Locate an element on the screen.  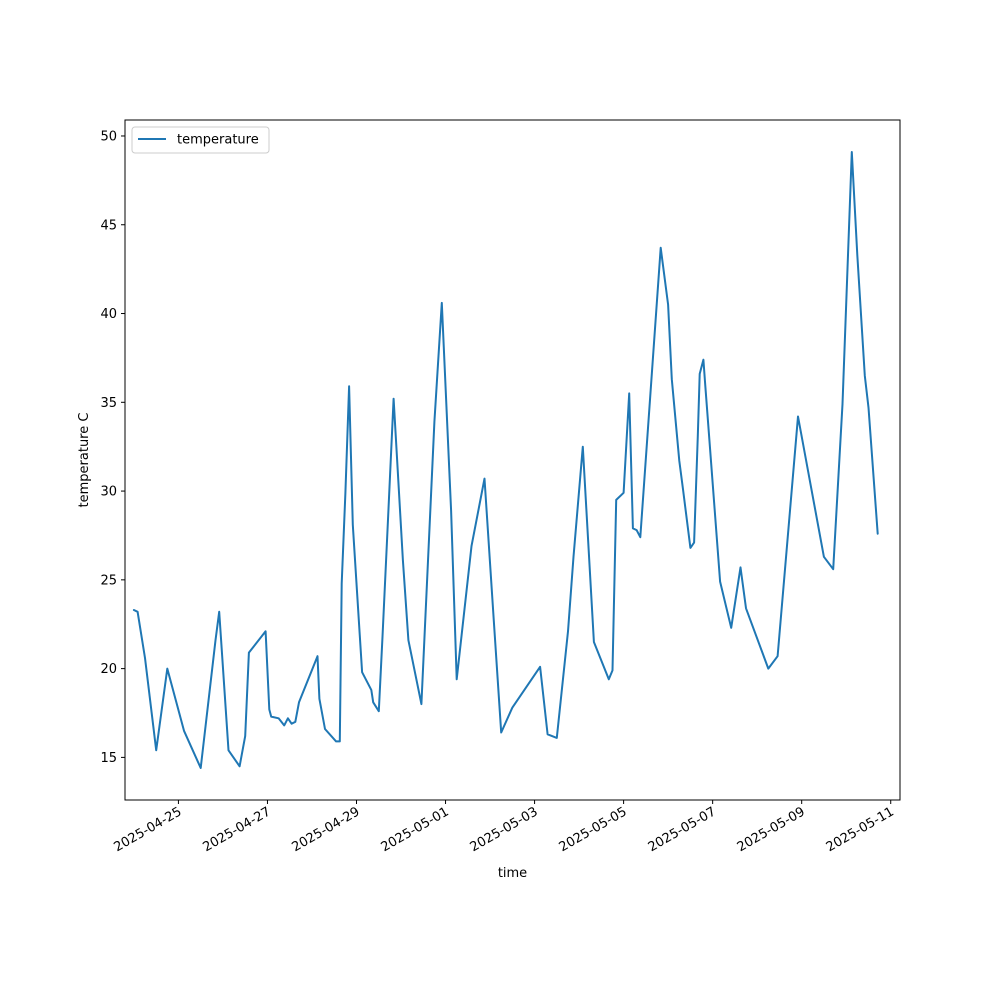
y-tick-label: 15 is located at coordinates (108, 758).